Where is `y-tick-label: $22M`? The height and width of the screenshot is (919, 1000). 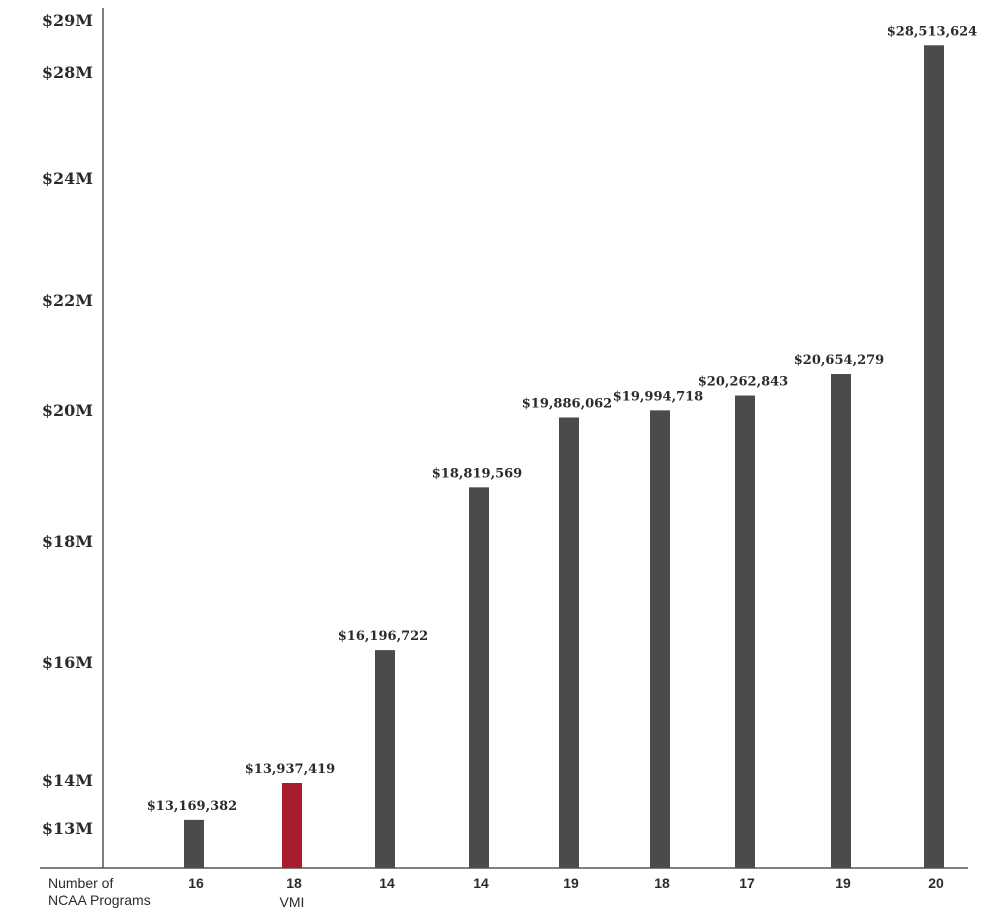 y-tick-label: $22M is located at coordinates (67, 300).